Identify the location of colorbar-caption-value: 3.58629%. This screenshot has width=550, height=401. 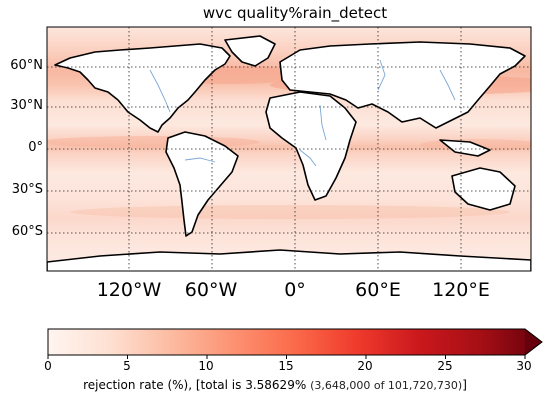
(276, 385).